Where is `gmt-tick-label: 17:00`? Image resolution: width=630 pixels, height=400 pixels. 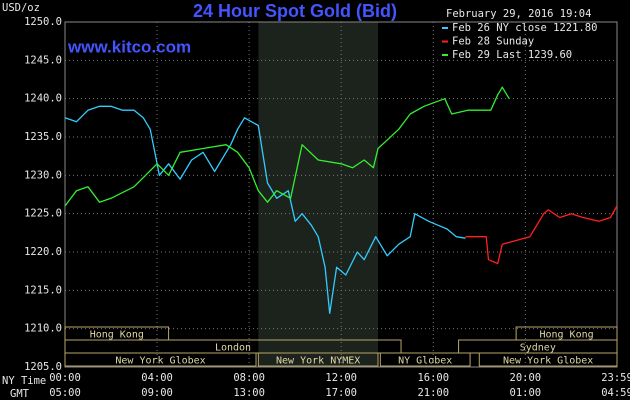 gmt-tick-label: 17:00 is located at coordinates (341, 393).